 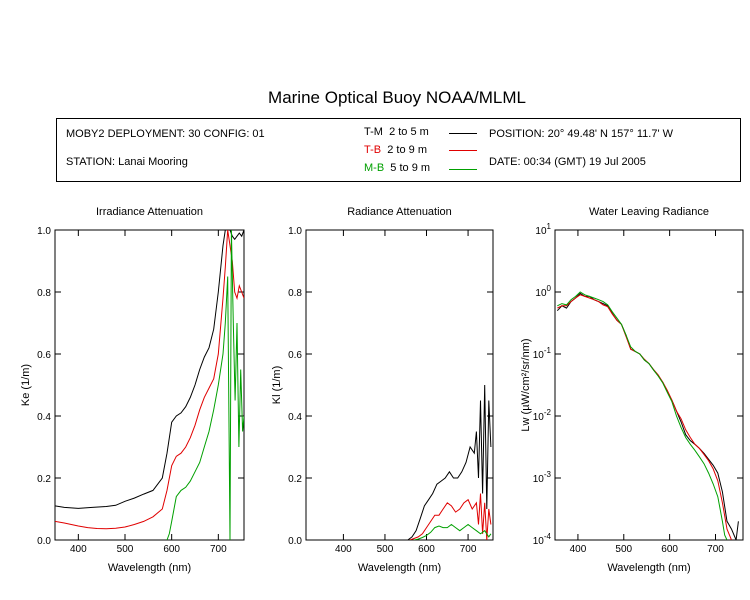 What do you see at coordinates (463, 150) in the screenshot?
I see `legend-line-tb` at bounding box center [463, 150].